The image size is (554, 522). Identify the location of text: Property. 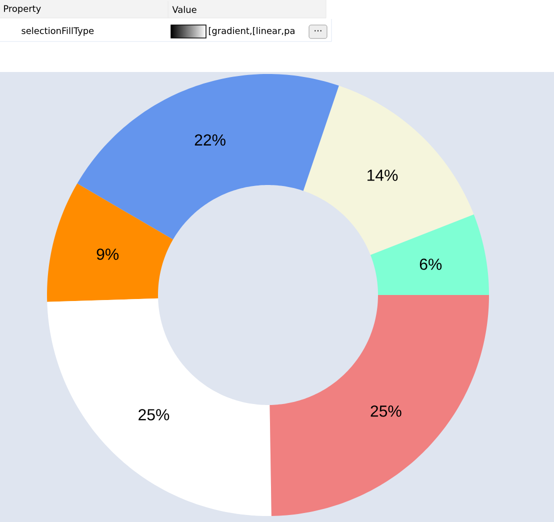
(22, 9).